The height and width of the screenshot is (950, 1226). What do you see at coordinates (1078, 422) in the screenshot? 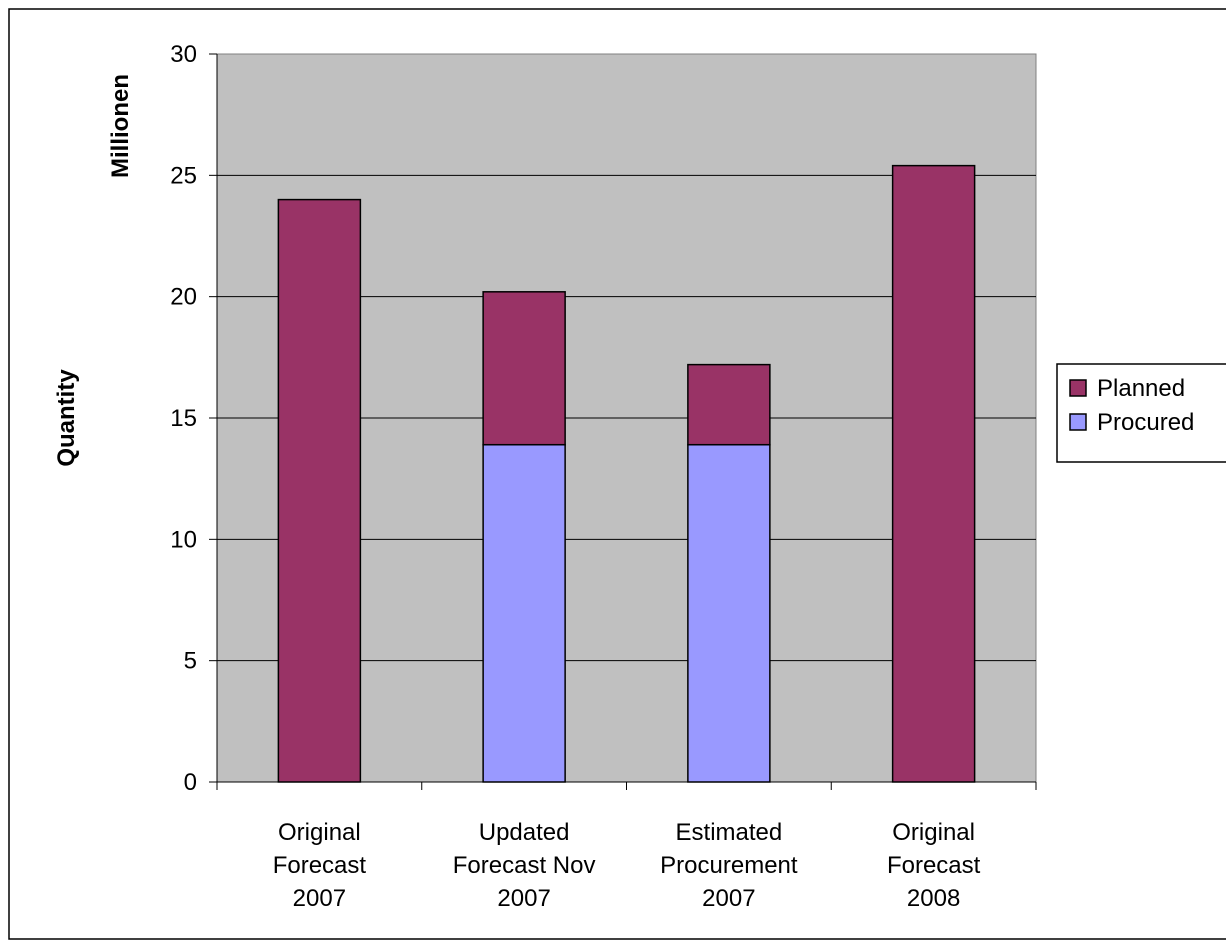
I see `legend-swatch-procured` at bounding box center [1078, 422].